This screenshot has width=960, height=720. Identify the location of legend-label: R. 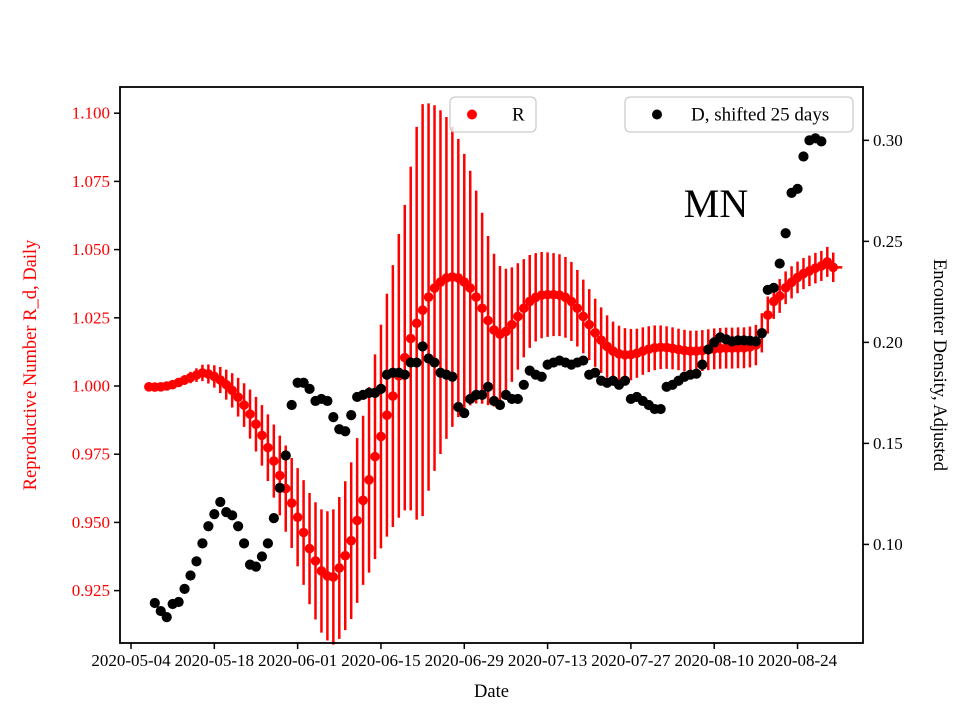
(518, 115).